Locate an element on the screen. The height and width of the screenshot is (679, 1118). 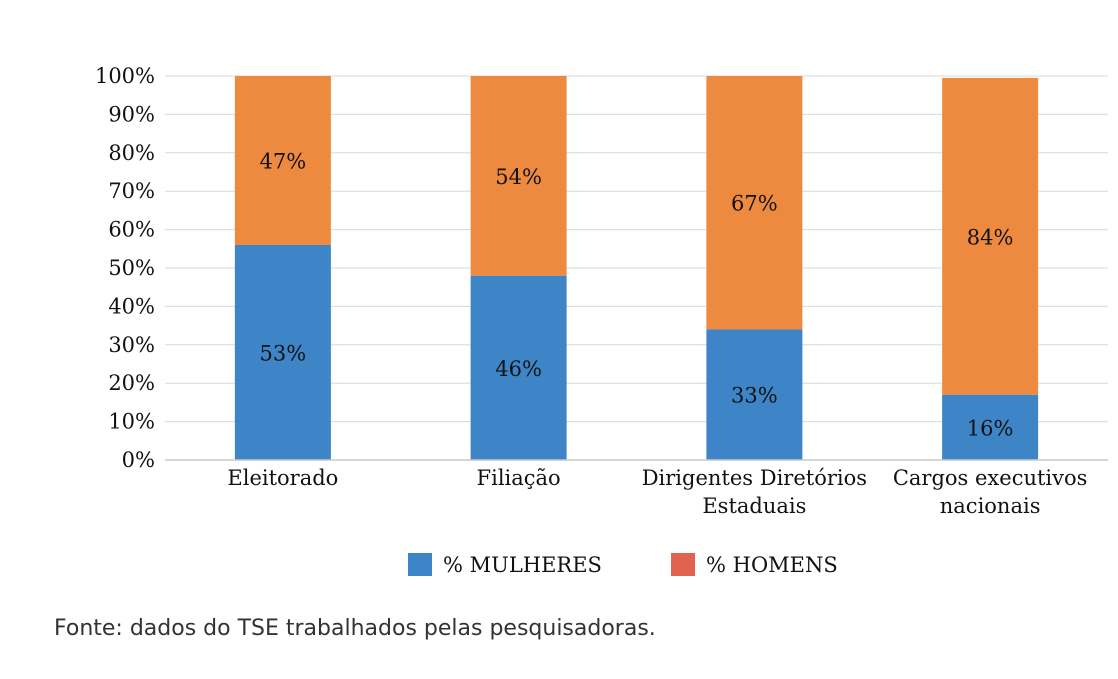
x-category-label: Cargos executivos is located at coordinates (990, 478).